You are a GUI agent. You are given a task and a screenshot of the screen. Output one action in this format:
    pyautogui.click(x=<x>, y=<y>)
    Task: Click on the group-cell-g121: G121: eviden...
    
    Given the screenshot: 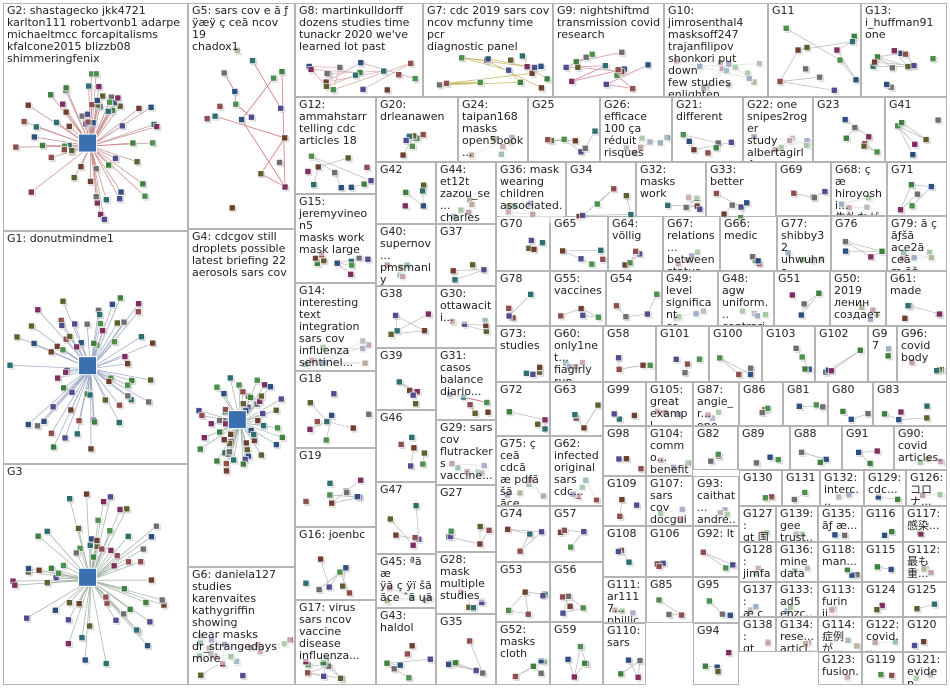 What is the action you would take?
    pyautogui.click(x=925, y=668)
    